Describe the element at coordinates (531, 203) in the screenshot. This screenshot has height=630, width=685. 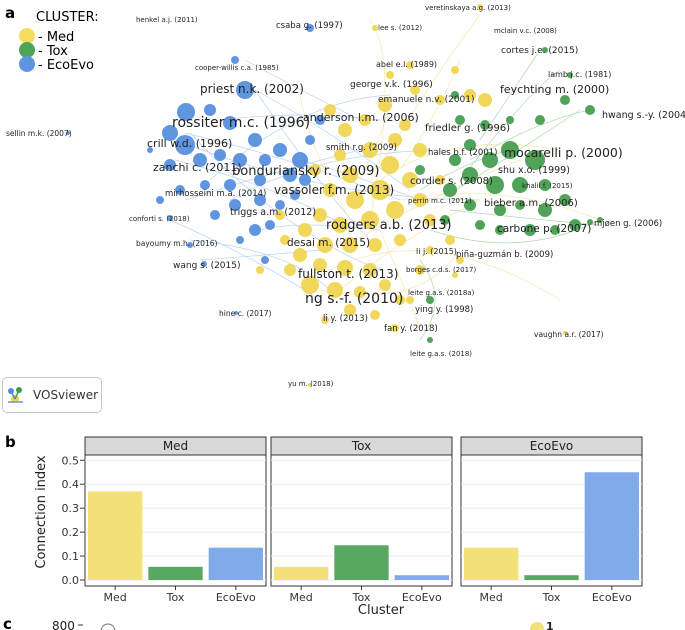
I see `node-label: bieber a.m. (2006)` at that location.